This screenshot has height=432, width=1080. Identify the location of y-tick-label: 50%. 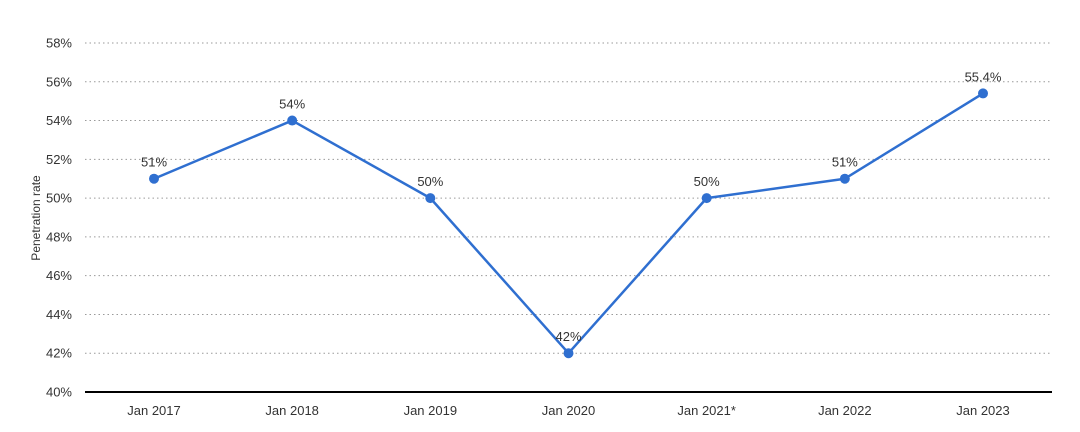
(59, 198).